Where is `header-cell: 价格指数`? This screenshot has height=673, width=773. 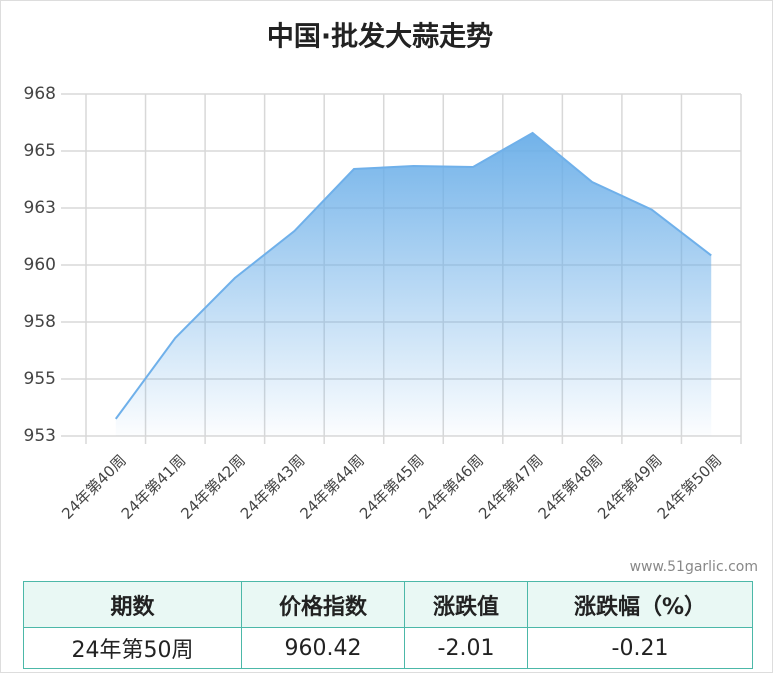 header-cell: 价格指数 is located at coordinates (323, 604).